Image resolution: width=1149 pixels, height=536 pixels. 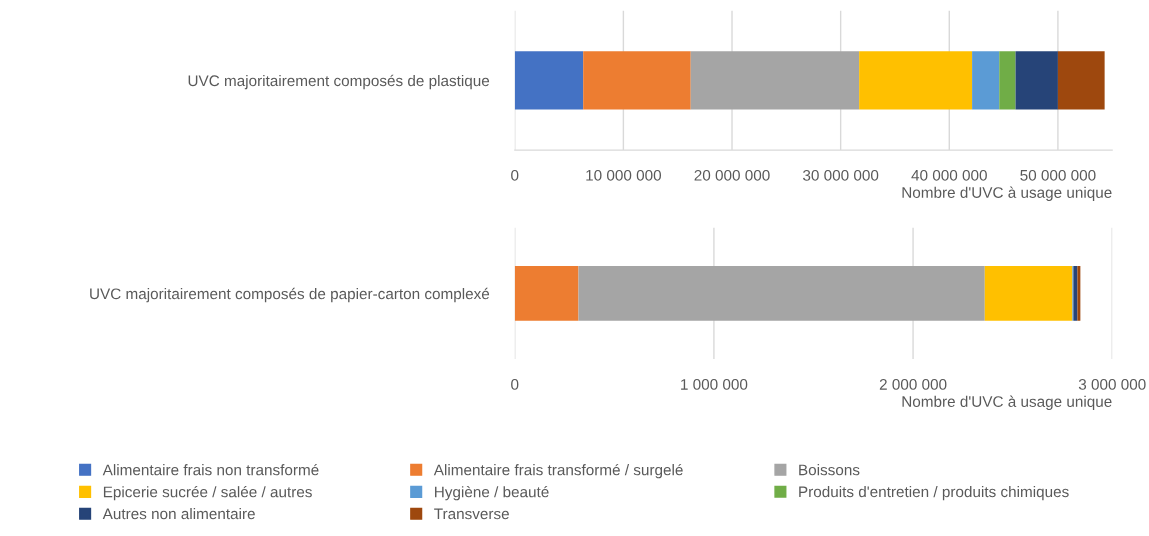 I want to click on x-tick-label: 20 000 000, so click(x=732, y=175).